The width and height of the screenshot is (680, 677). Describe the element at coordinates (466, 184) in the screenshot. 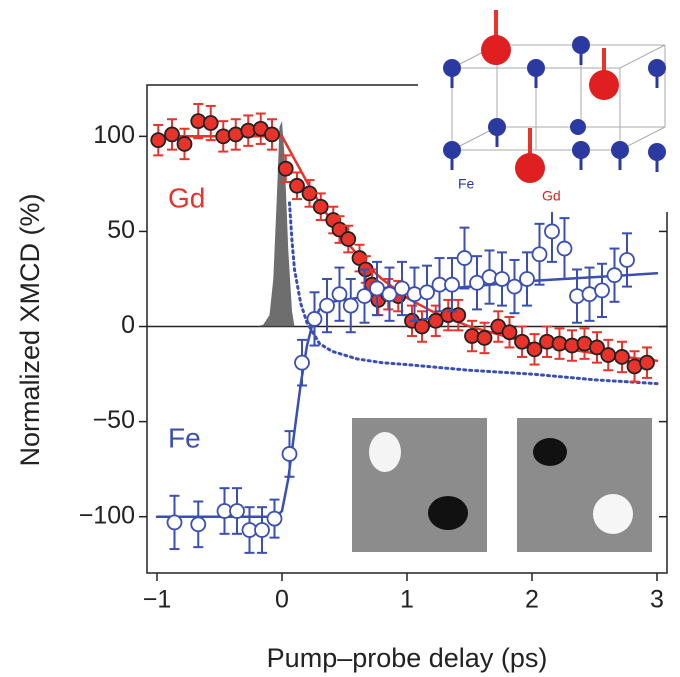

I see `inset-fe-label: Fe` at that location.